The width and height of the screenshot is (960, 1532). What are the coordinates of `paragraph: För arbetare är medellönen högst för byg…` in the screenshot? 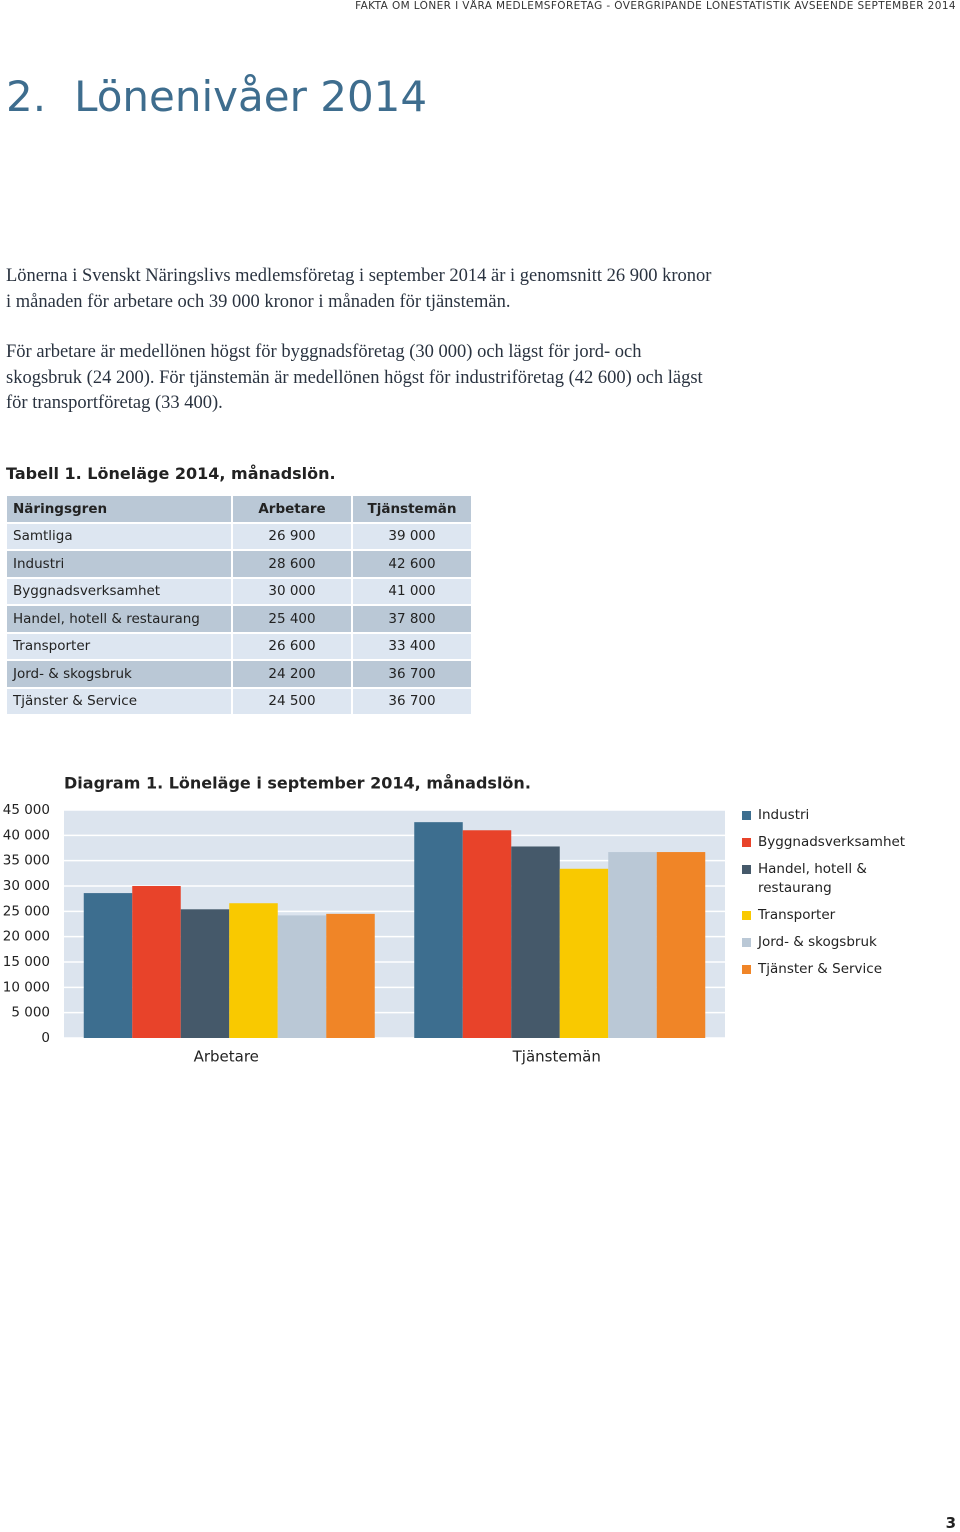 It's located at (354, 377).